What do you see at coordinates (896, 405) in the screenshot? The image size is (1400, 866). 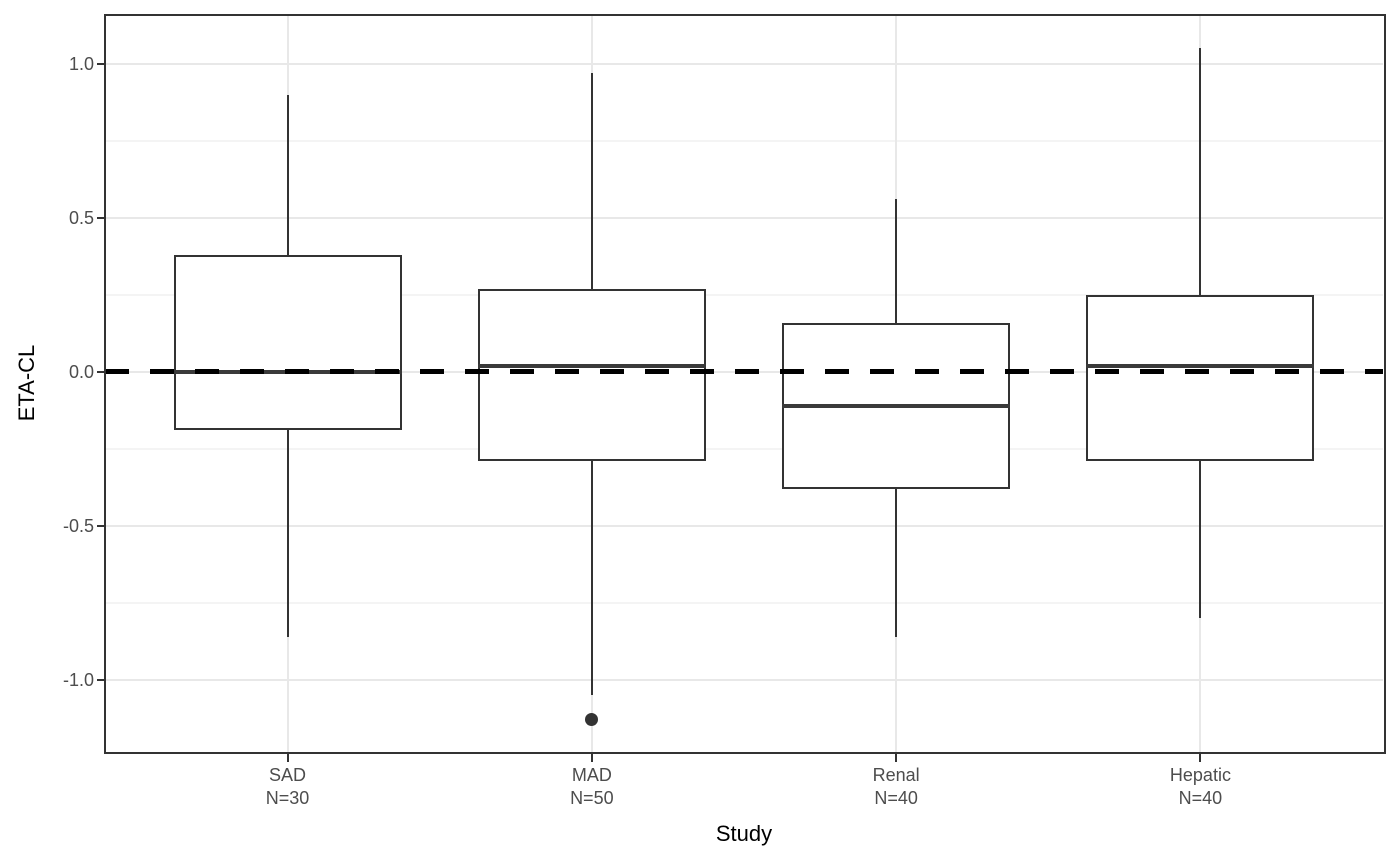 I see `median-renal` at bounding box center [896, 405].